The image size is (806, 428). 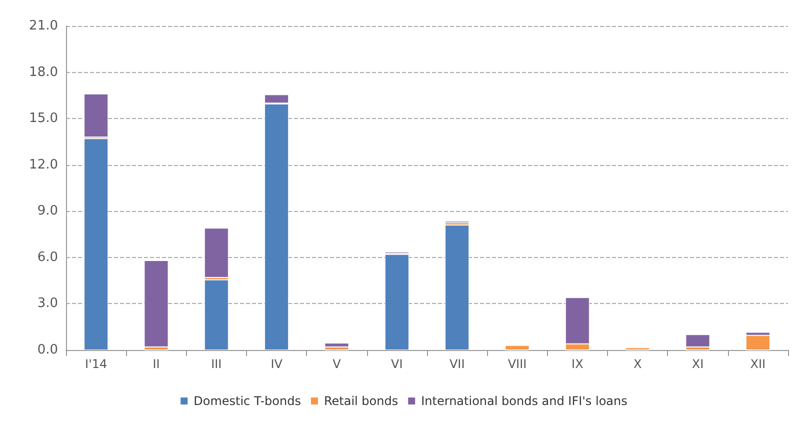 I want to click on x-tick-label: VI, so click(x=397, y=364).